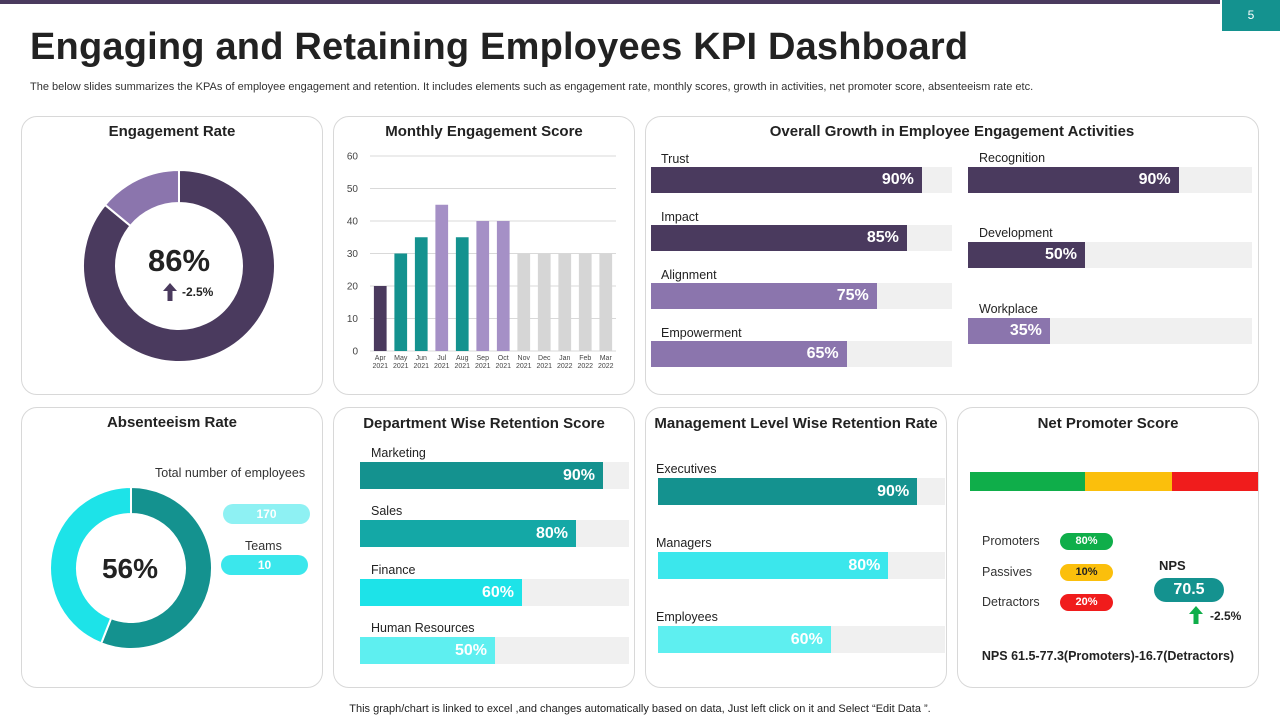 Image resolution: width=1280 pixels, height=720 pixels. Describe the element at coordinates (684, 543) in the screenshot. I see `mgmt-bar-managers-label: Managers` at that location.